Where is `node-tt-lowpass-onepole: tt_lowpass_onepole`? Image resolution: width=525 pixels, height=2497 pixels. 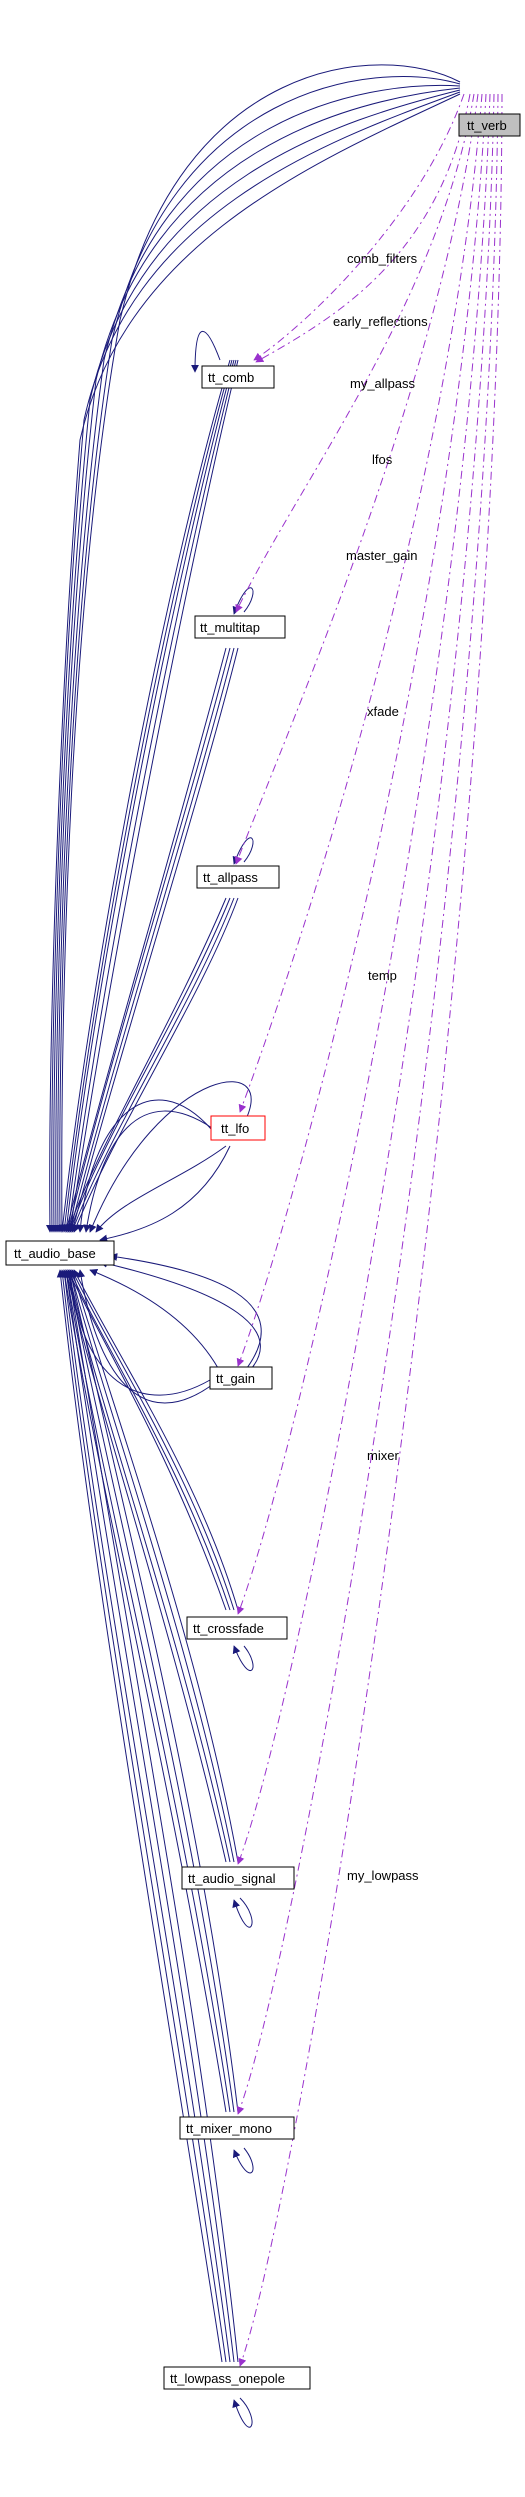
node-tt-lowpass-onepole: tt_lowpass_onepole is located at coordinates (237, 2378).